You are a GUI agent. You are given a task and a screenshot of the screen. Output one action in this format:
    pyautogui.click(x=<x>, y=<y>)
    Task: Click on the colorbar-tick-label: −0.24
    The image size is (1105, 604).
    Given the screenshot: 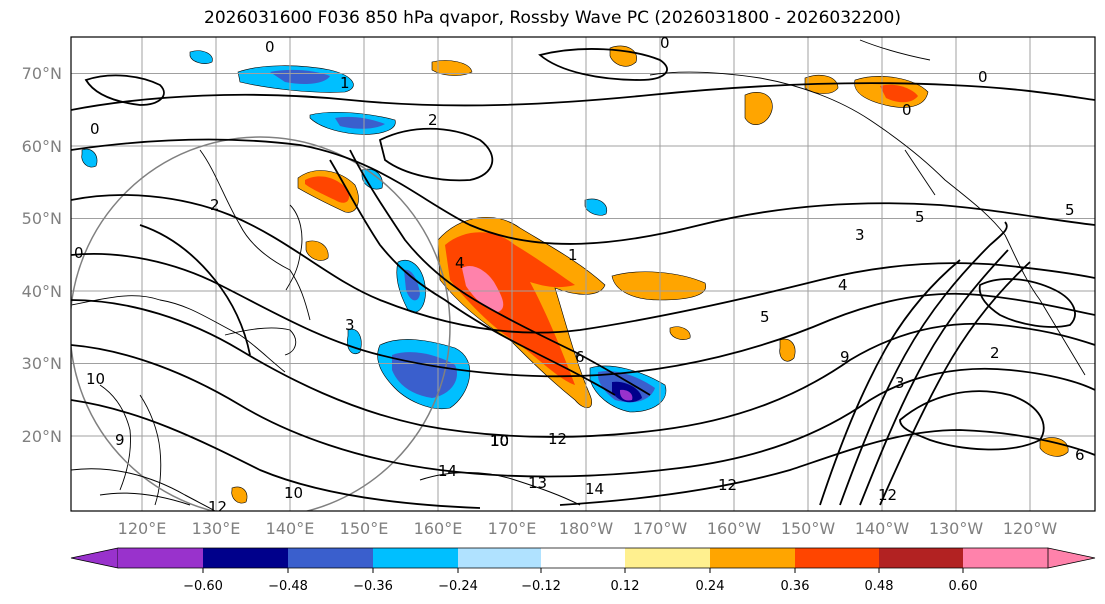 What is the action you would take?
    pyautogui.click(x=458, y=586)
    